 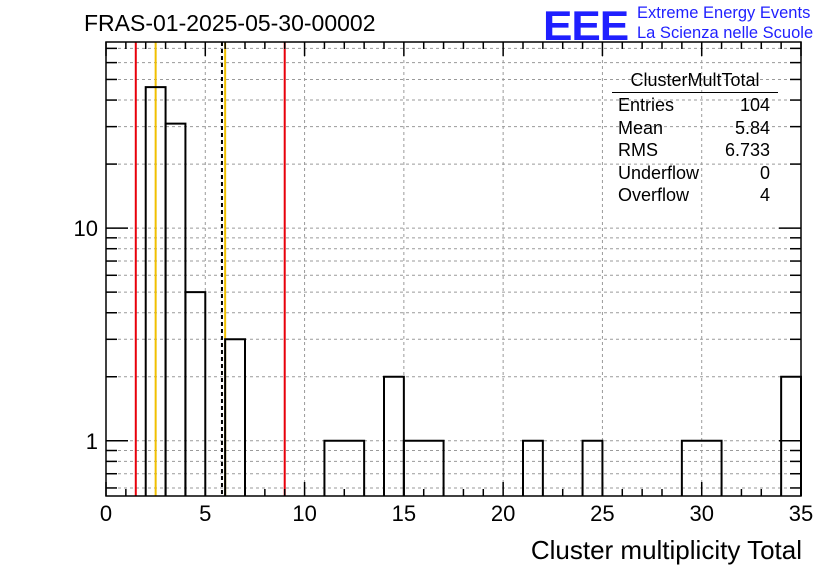 I want to click on stats-row-overflow: Overflow 4, so click(x=695, y=195).